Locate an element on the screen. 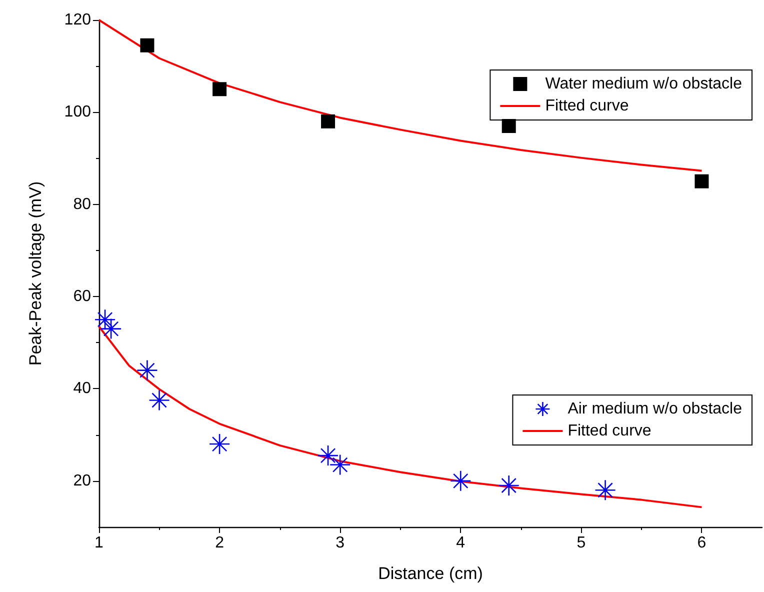  y-axis-title: Peak-Peak voltage (mV) is located at coordinates (35, 273).